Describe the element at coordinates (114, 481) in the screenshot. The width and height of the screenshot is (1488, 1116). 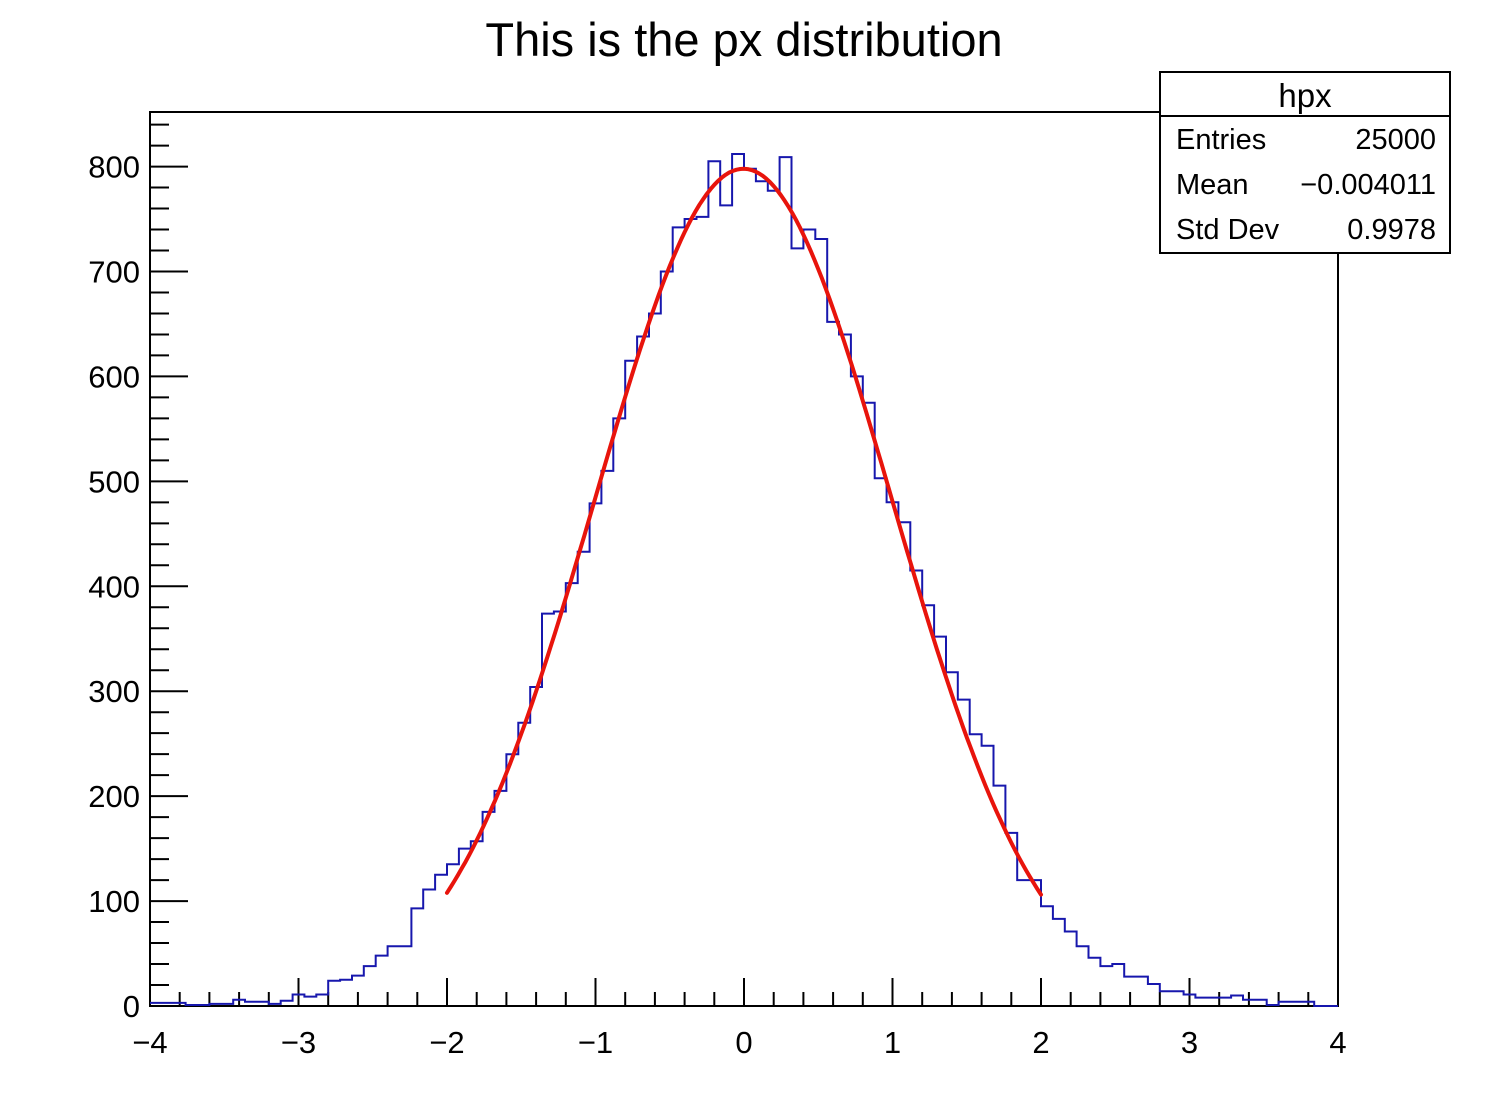
I see `y-tick-label: 500` at that location.